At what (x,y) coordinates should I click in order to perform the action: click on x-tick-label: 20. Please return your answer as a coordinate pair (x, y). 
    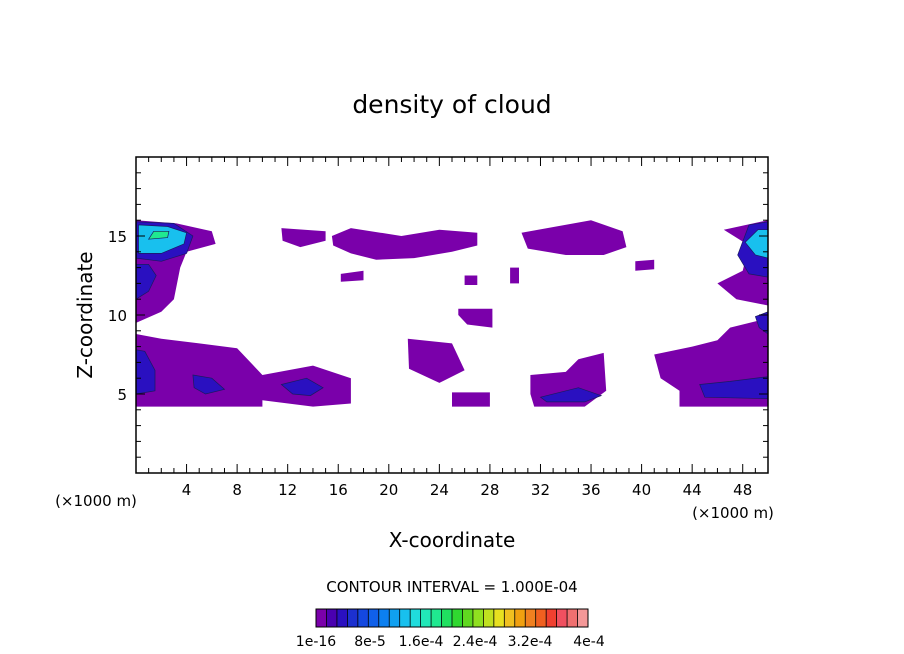
    Looking at the image, I should click on (388, 490).